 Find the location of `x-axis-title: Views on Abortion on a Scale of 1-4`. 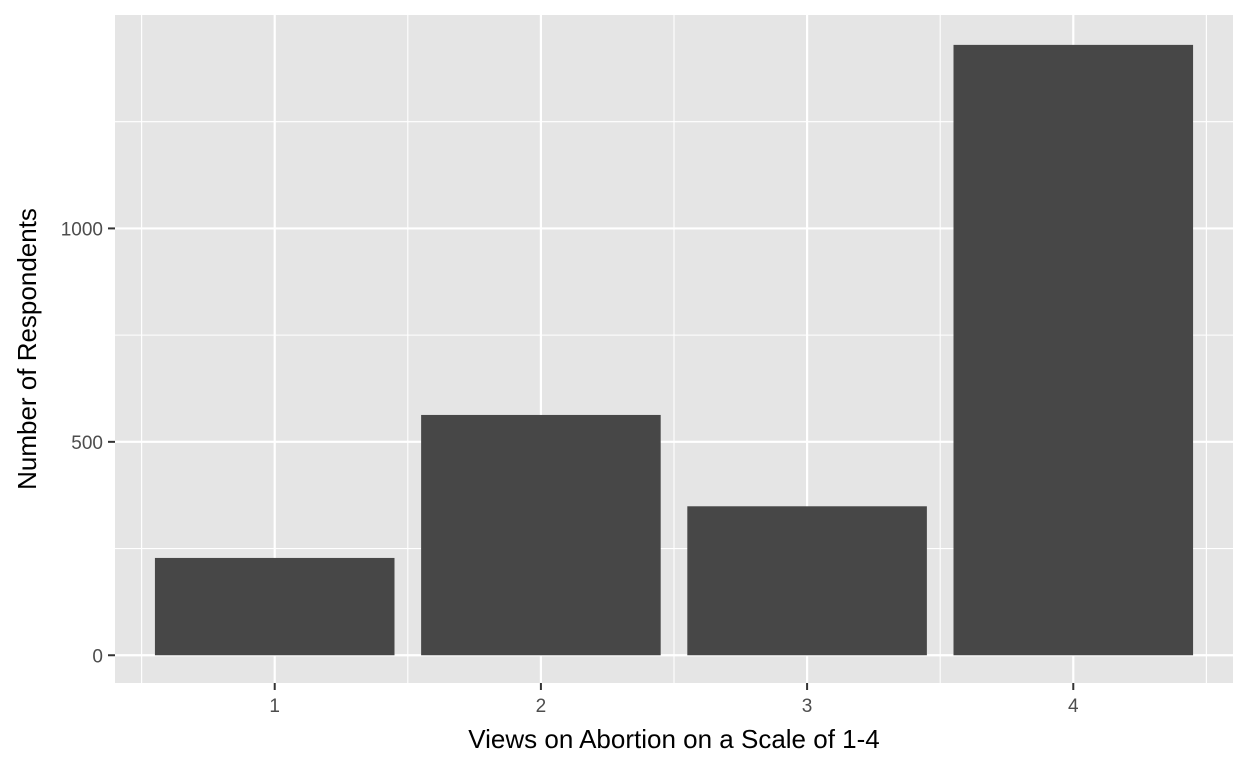

x-axis-title: Views on Abortion on a Scale of 1-4 is located at coordinates (673, 739).